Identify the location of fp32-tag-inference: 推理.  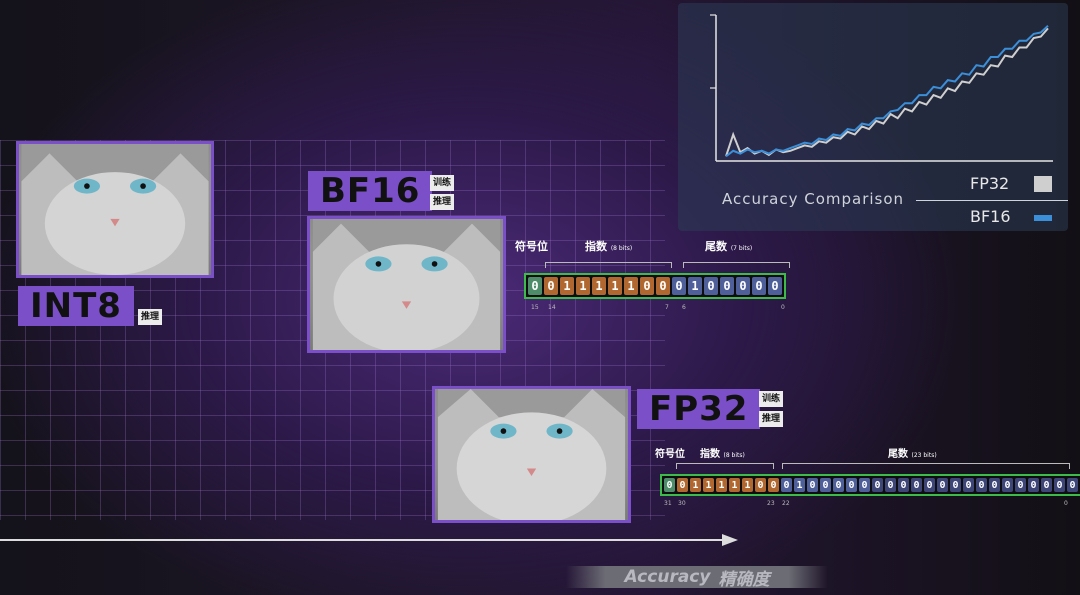
(771, 419).